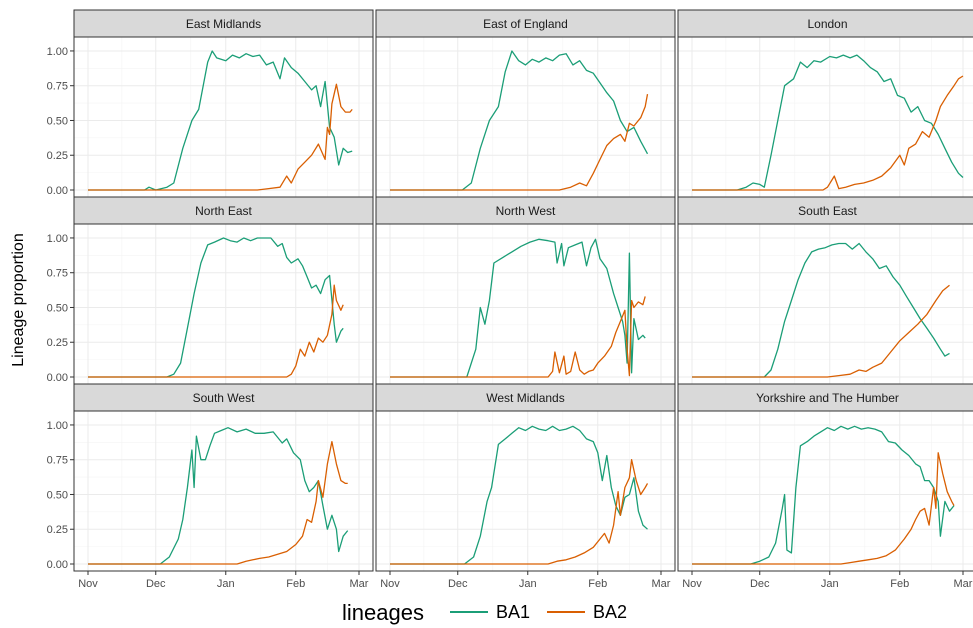 Image resolution: width=973 pixels, height=628 pixels. I want to click on facet-title: West Midlands, so click(525, 398).